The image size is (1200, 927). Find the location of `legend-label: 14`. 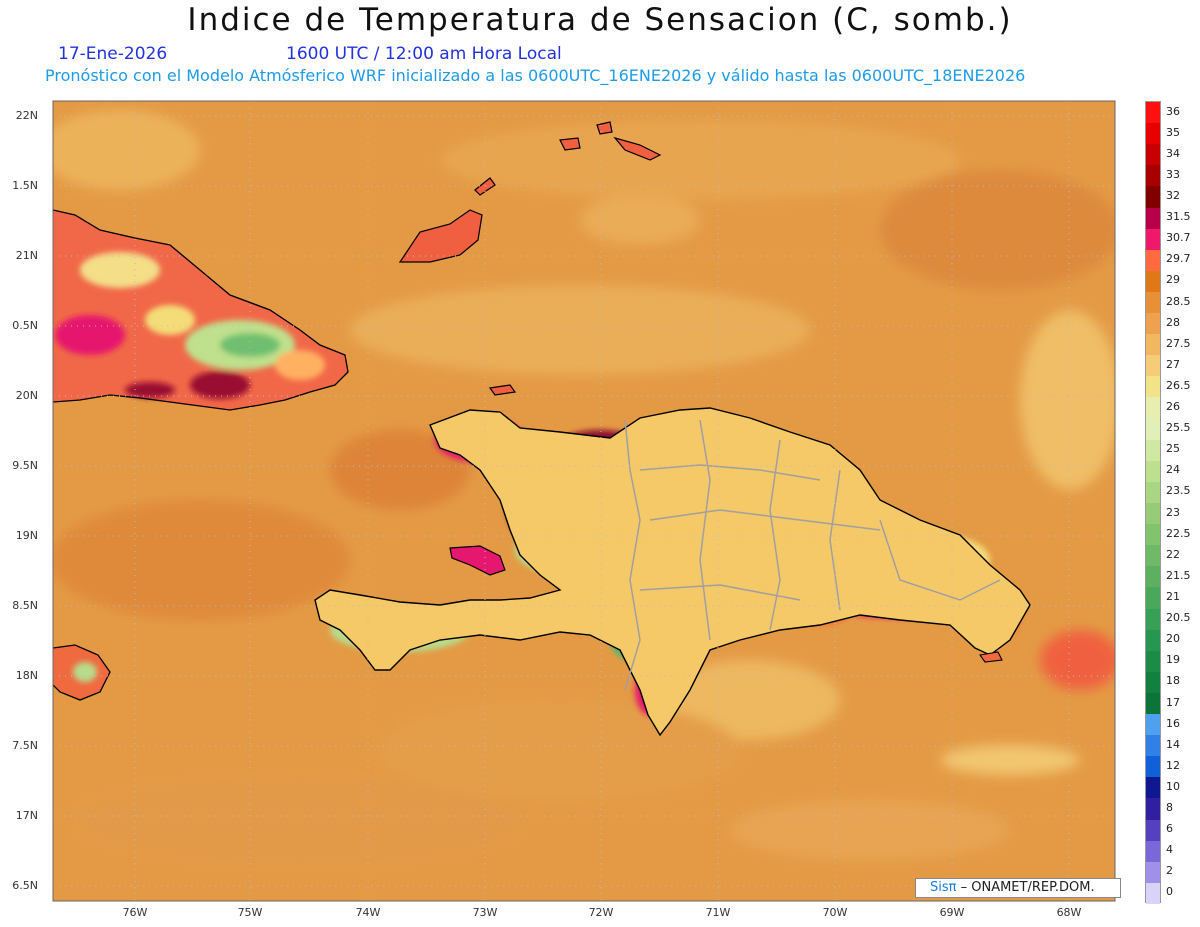

legend-label: 14 is located at coordinates (1173, 744).